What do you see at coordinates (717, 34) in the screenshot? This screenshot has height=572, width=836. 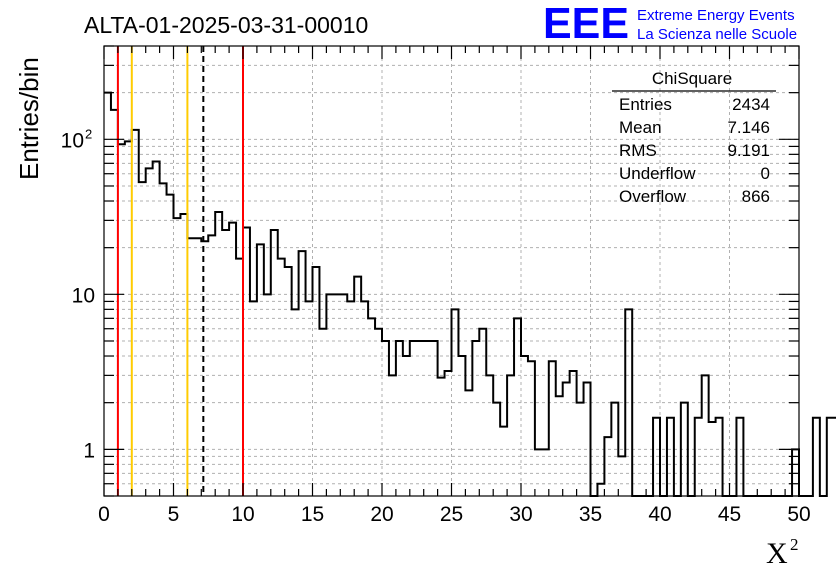 I see `logo-line-2: La Scienza nelle Scuole` at bounding box center [717, 34].